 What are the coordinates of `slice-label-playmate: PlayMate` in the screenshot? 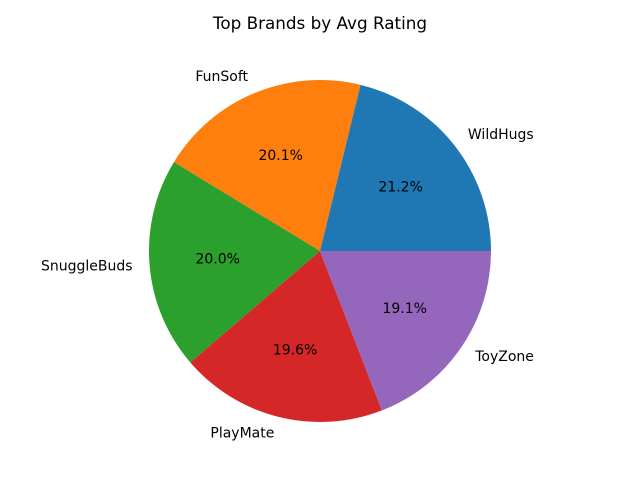 It's located at (242, 433).